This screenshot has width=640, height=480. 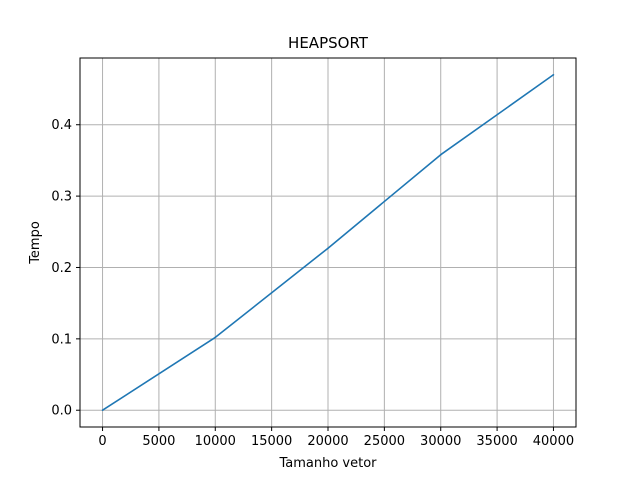 I want to click on x-tick-label: 30000, so click(x=440, y=441).